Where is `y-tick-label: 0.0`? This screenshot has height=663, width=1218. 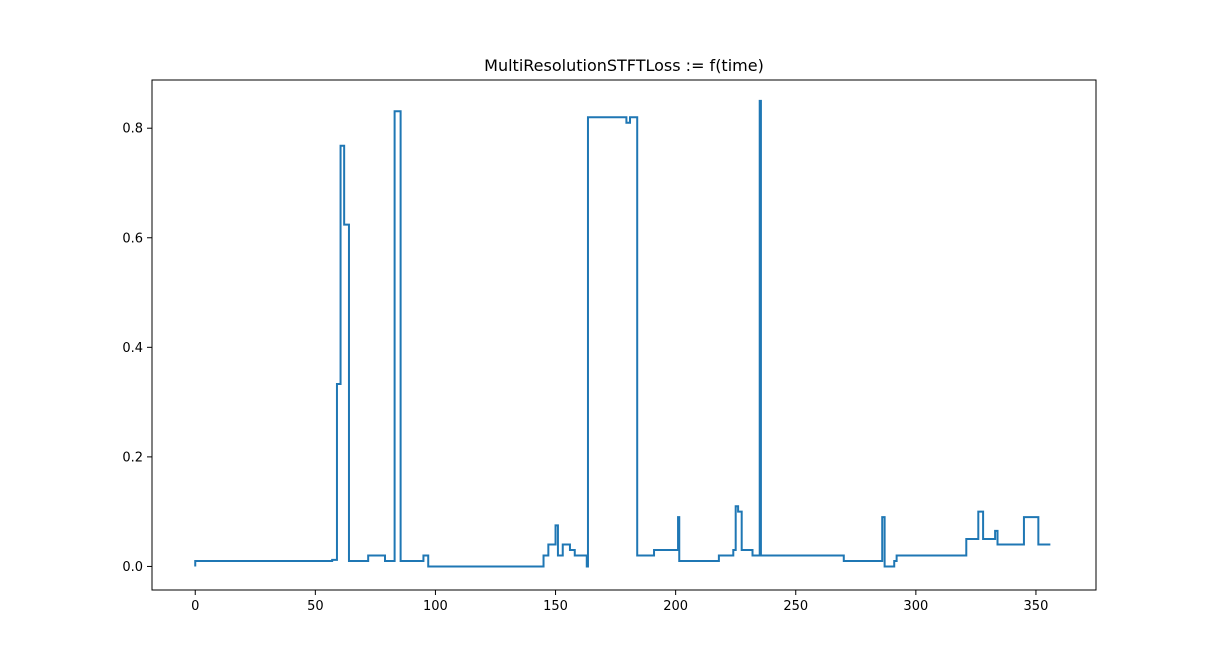 y-tick-label: 0.0 is located at coordinates (132, 567).